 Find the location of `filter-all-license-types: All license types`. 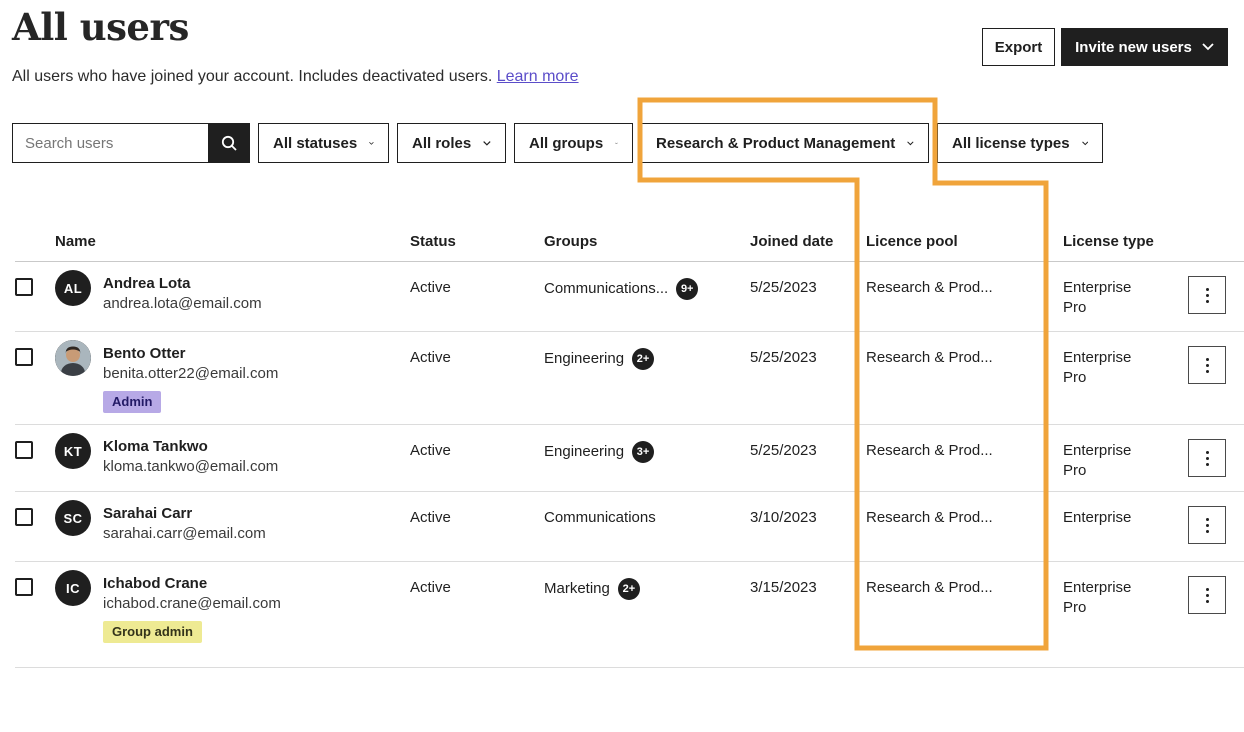

filter-all-license-types: All license types is located at coordinates (1020, 143).